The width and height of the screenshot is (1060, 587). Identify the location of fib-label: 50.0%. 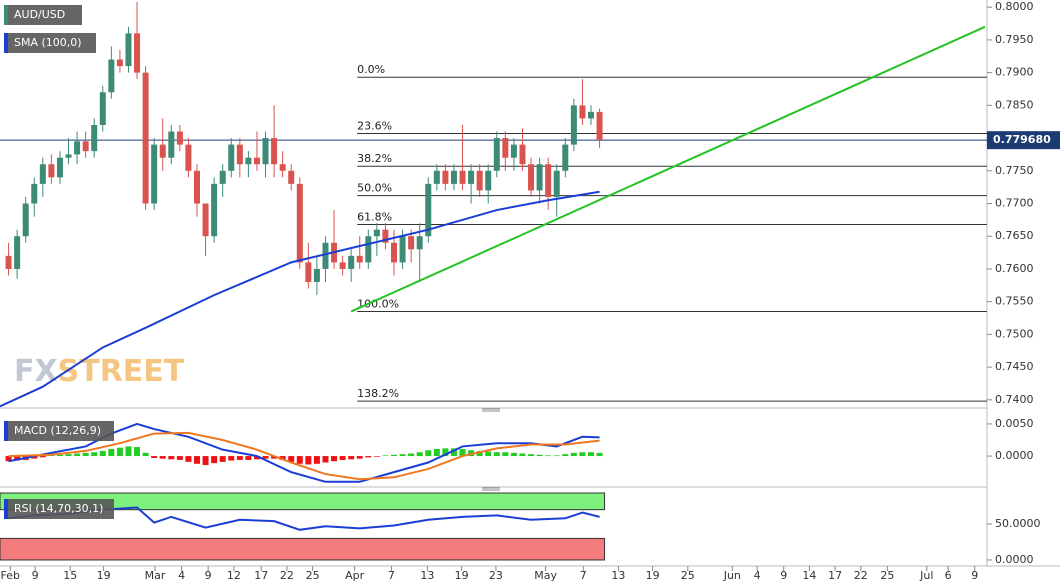
(374, 188).